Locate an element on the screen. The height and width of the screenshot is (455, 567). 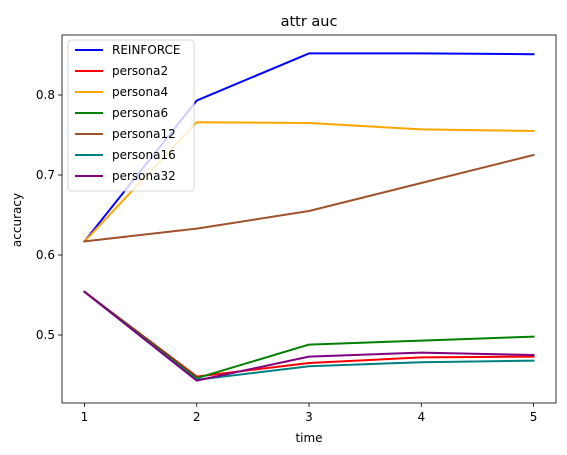
x-tick-label: 1 is located at coordinates (85, 417).